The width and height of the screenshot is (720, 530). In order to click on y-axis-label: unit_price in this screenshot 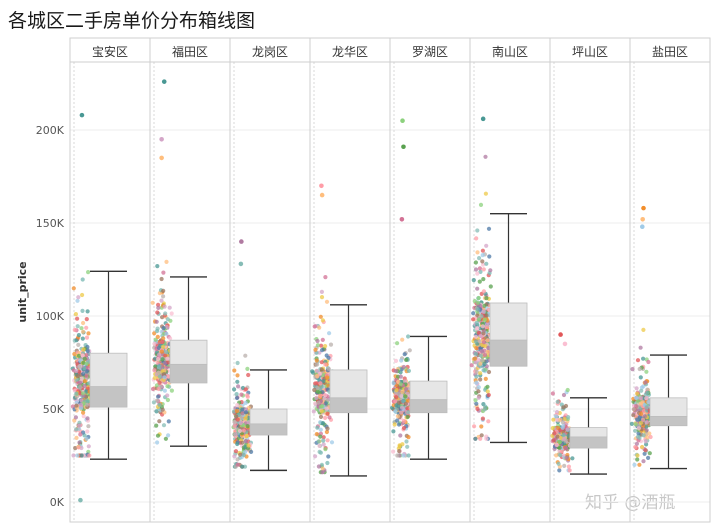, I will do `click(22, 291)`.